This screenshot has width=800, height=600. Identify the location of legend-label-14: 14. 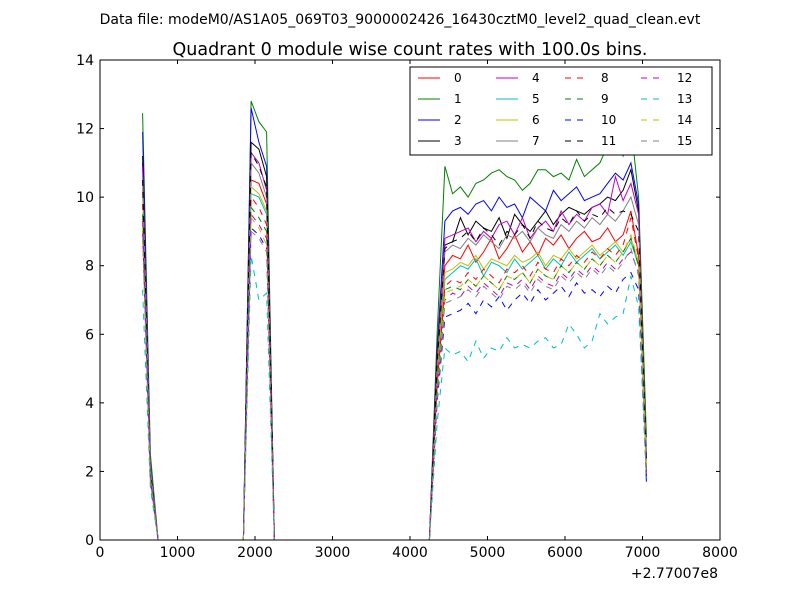
(684, 120).